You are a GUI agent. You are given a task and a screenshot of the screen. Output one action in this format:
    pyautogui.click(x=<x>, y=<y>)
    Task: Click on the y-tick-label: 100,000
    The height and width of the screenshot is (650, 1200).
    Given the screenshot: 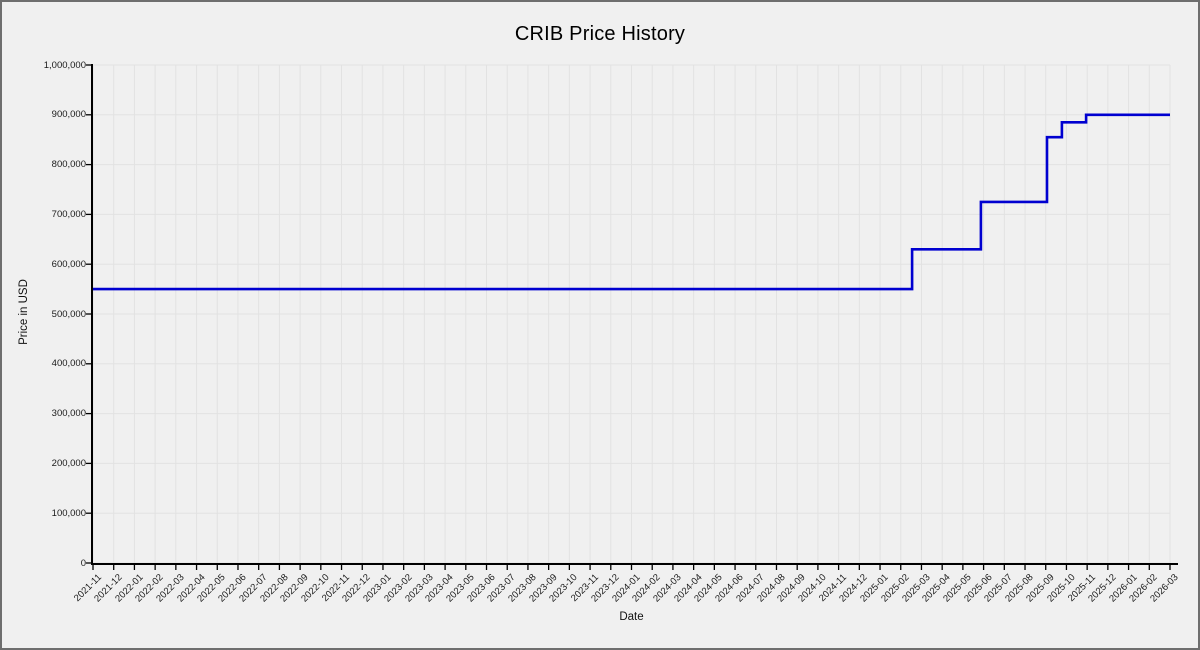 What is the action you would take?
    pyautogui.click(x=68, y=513)
    